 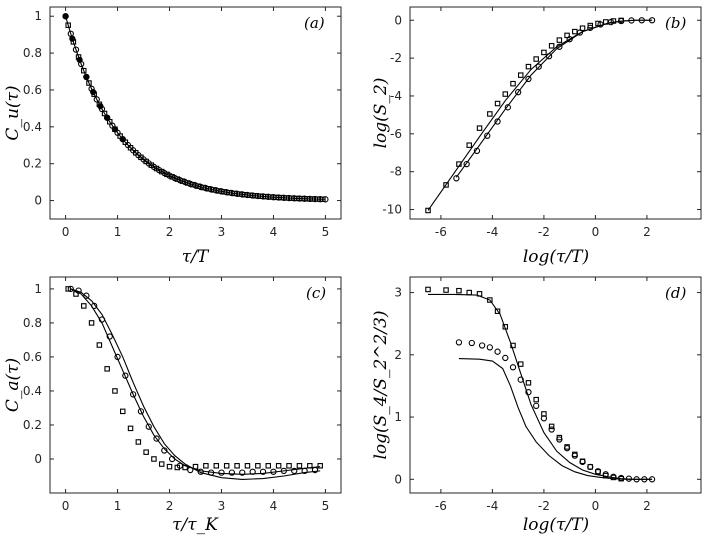 I want to click on panel-b-series, so click(x=540, y=115).